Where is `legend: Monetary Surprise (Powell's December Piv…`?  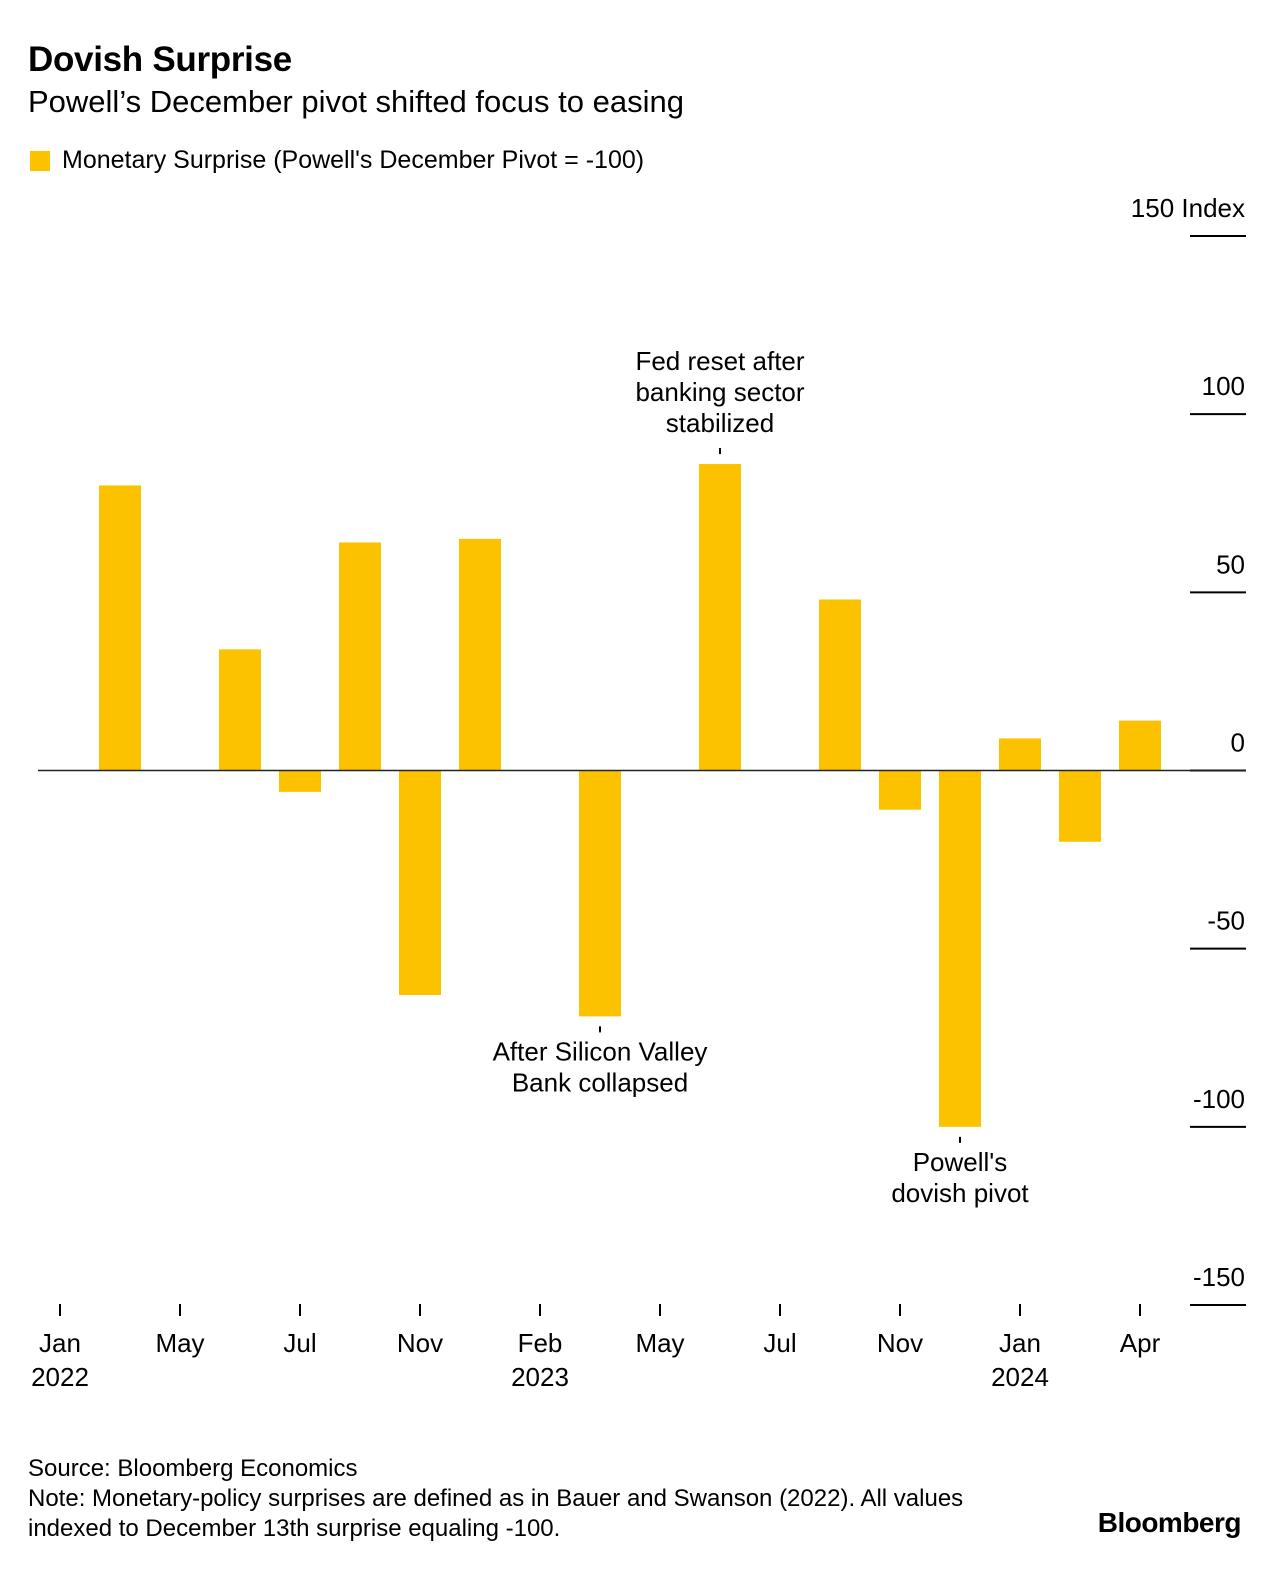 legend: Monetary Surprise (Powell's December Piv… is located at coordinates (337, 160).